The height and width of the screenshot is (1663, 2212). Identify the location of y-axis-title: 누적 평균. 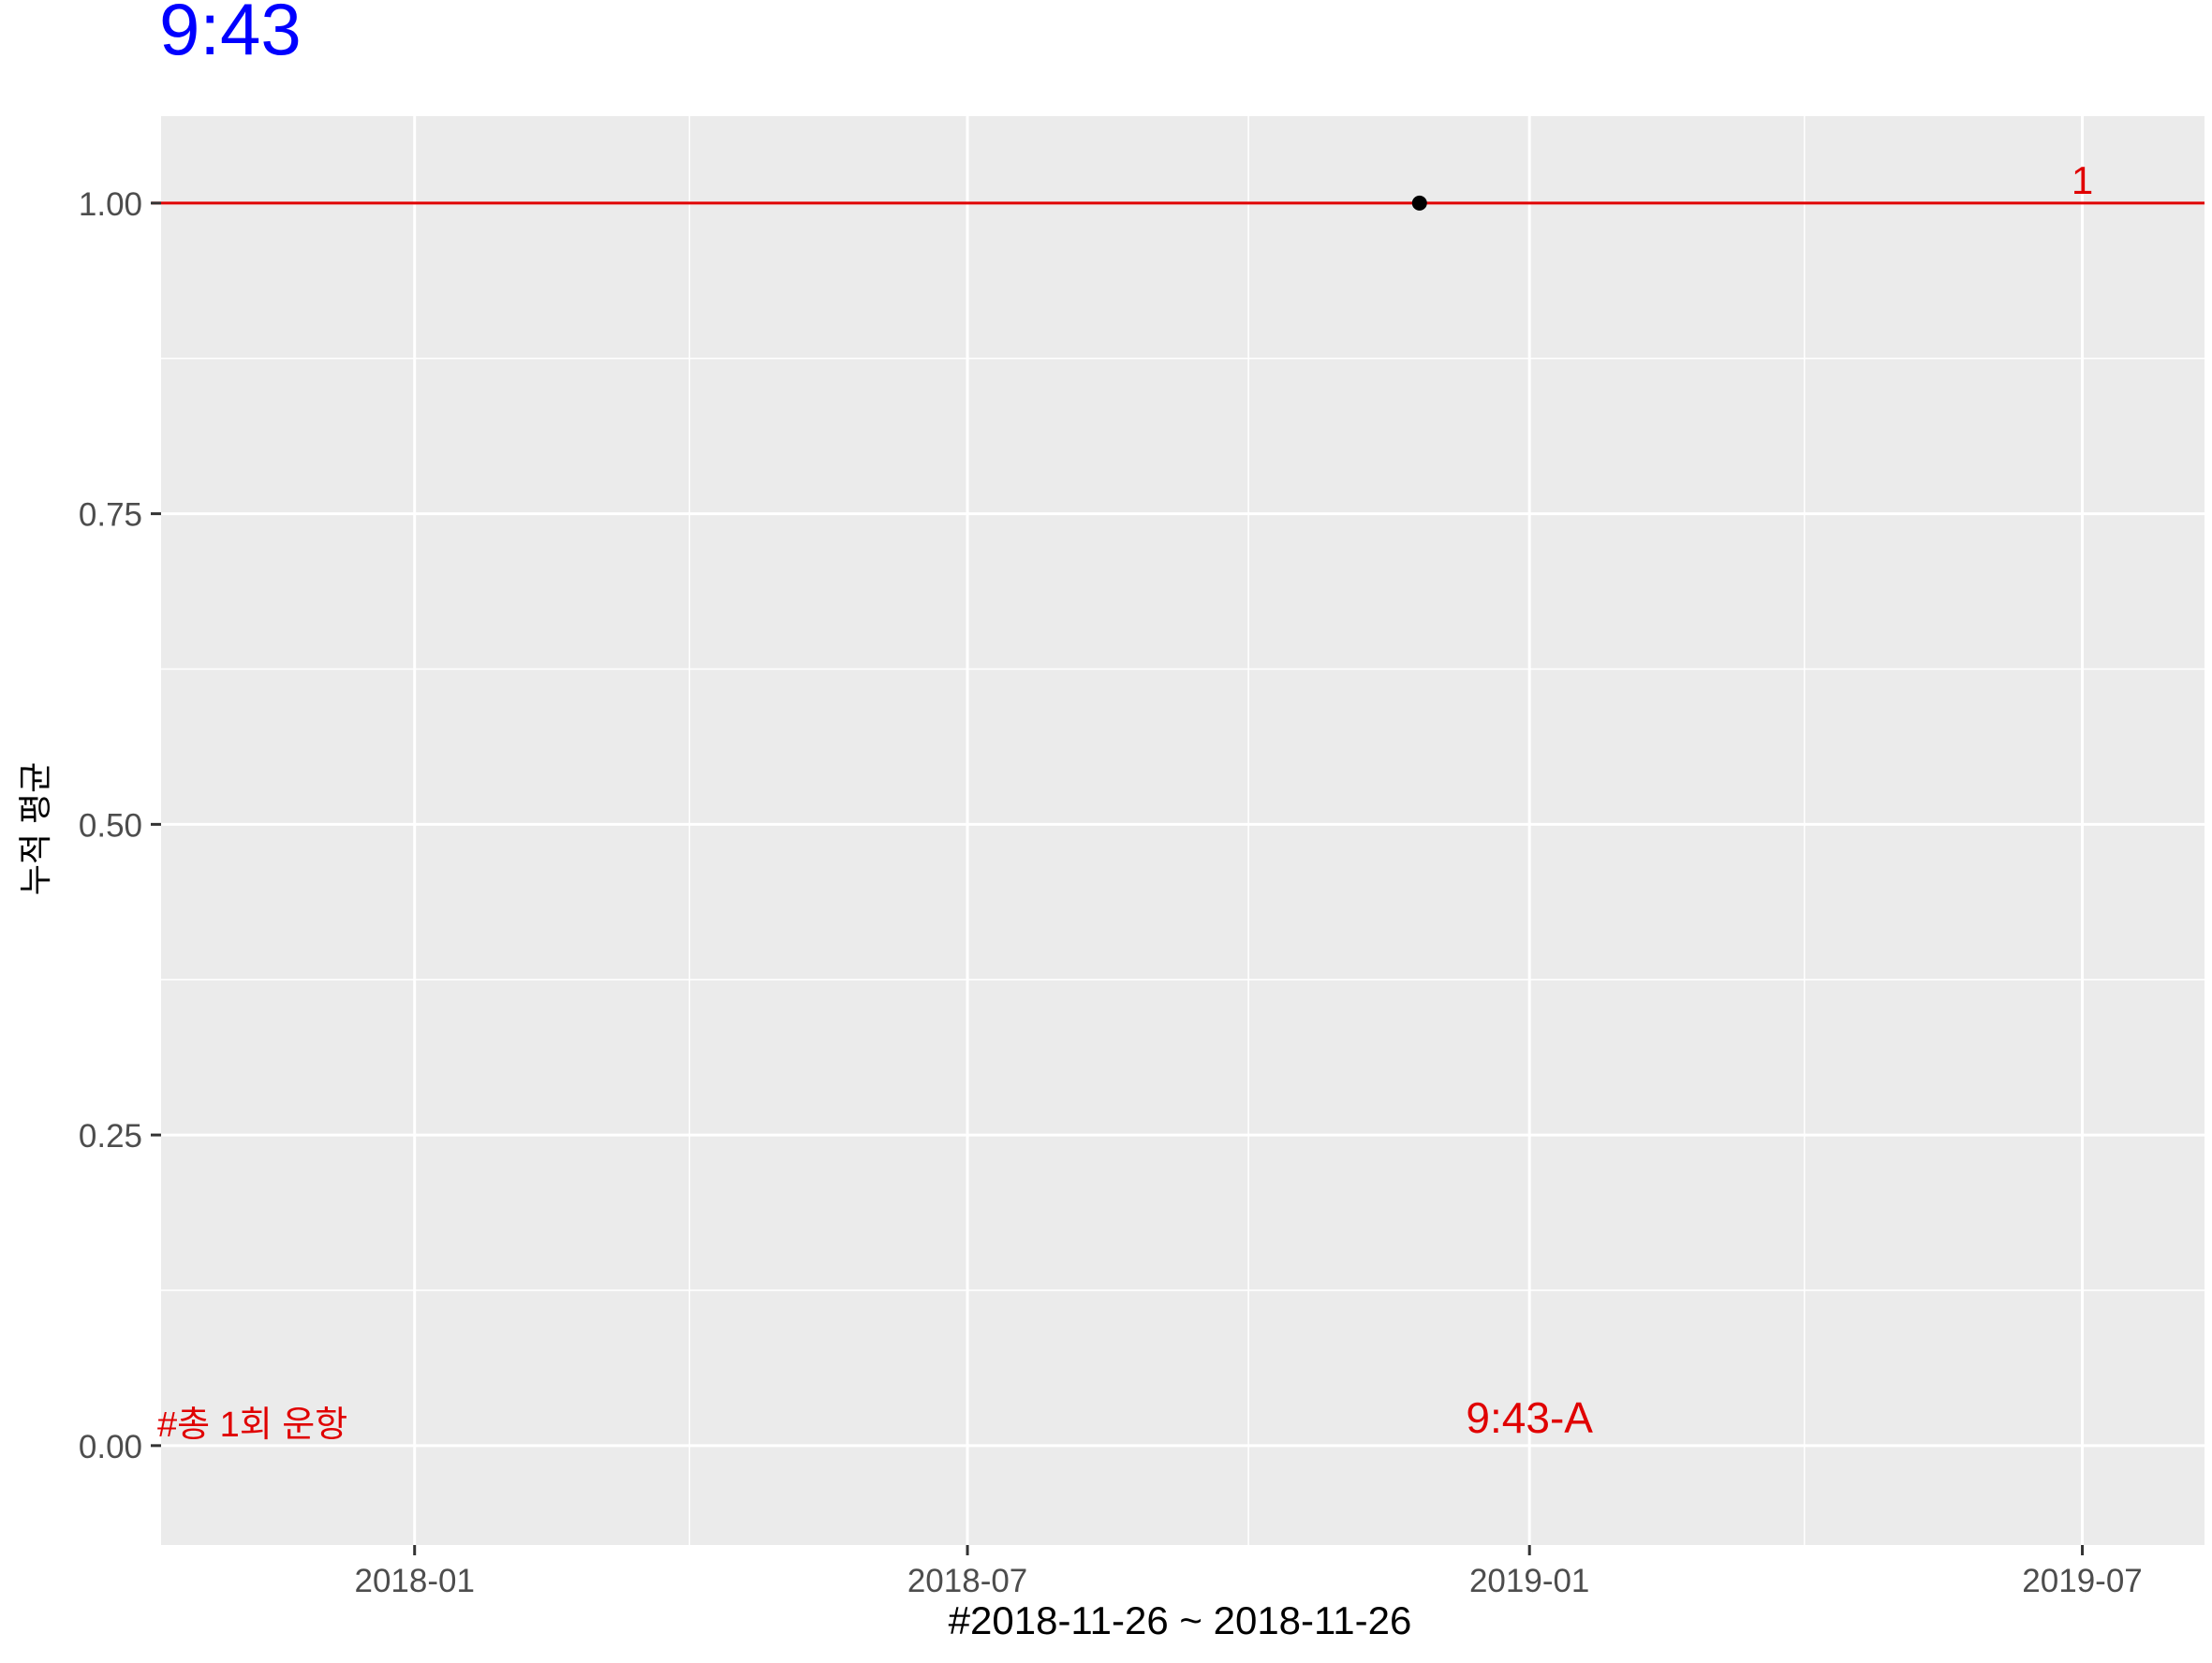
(35, 828).